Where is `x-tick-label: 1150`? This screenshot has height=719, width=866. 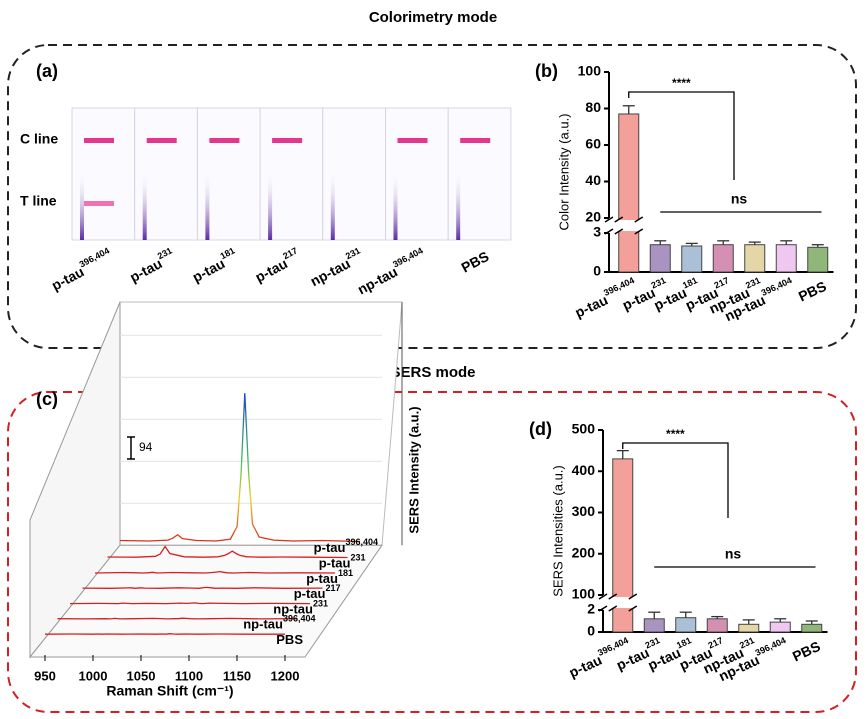
x-tick-label: 1150 is located at coordinates (237, 675).